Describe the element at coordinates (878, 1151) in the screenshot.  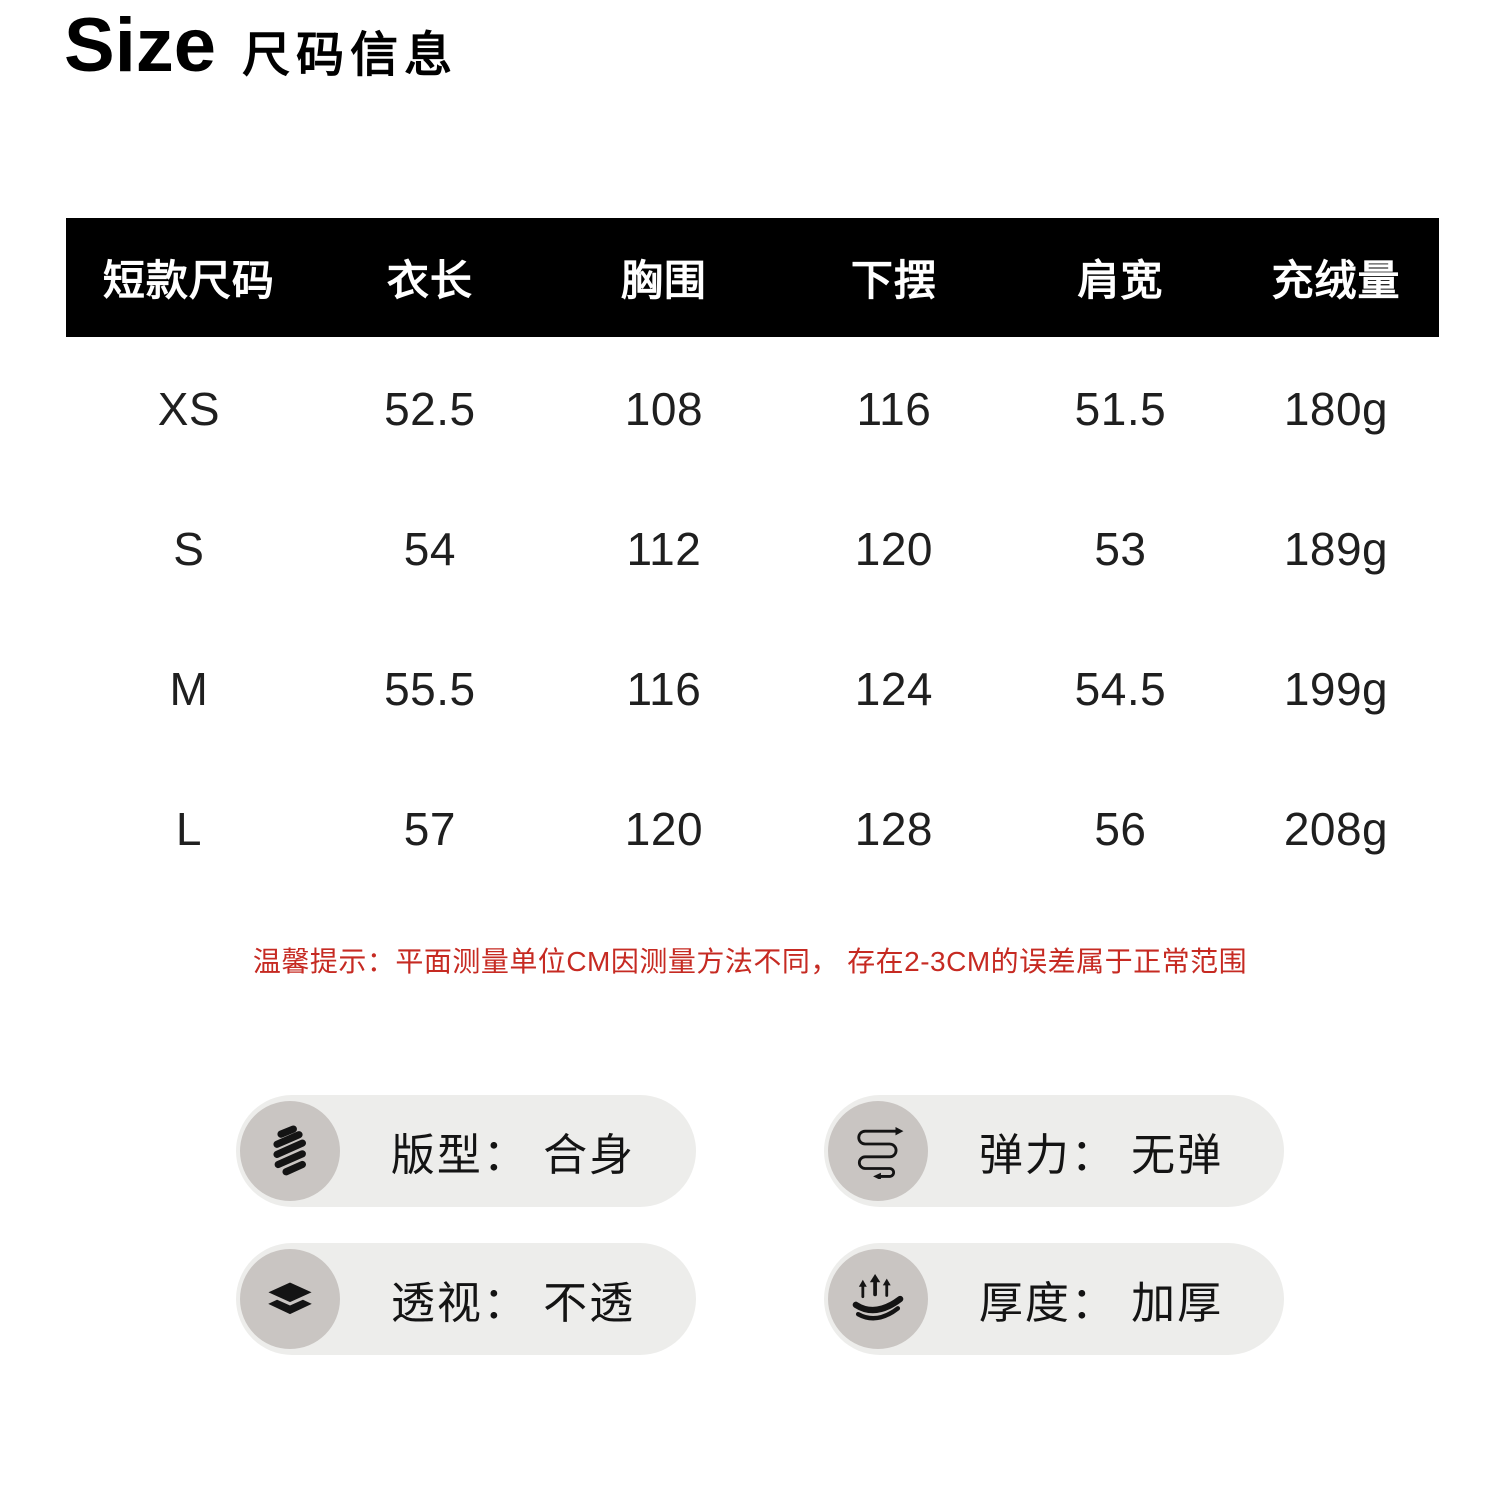
I see `stretch-icon` at that location.